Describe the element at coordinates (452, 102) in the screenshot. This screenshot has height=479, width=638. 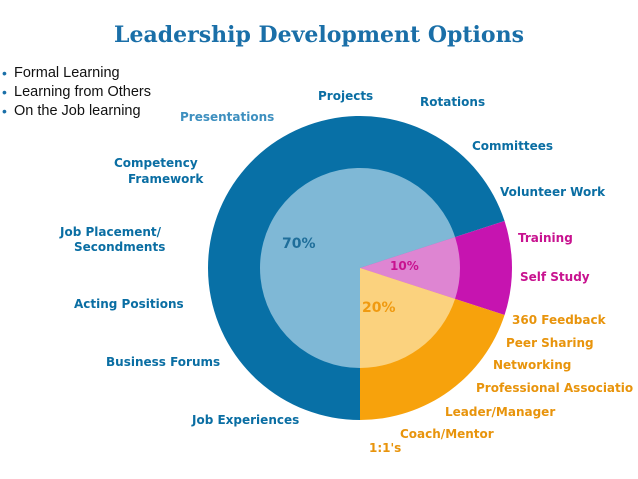
I see `label-rotations: Rotations` at that location.